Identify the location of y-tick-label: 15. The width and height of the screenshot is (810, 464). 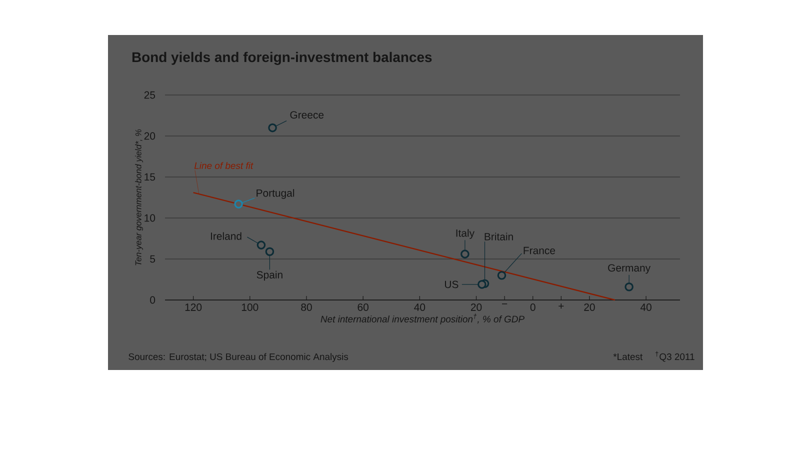
(150, 177).